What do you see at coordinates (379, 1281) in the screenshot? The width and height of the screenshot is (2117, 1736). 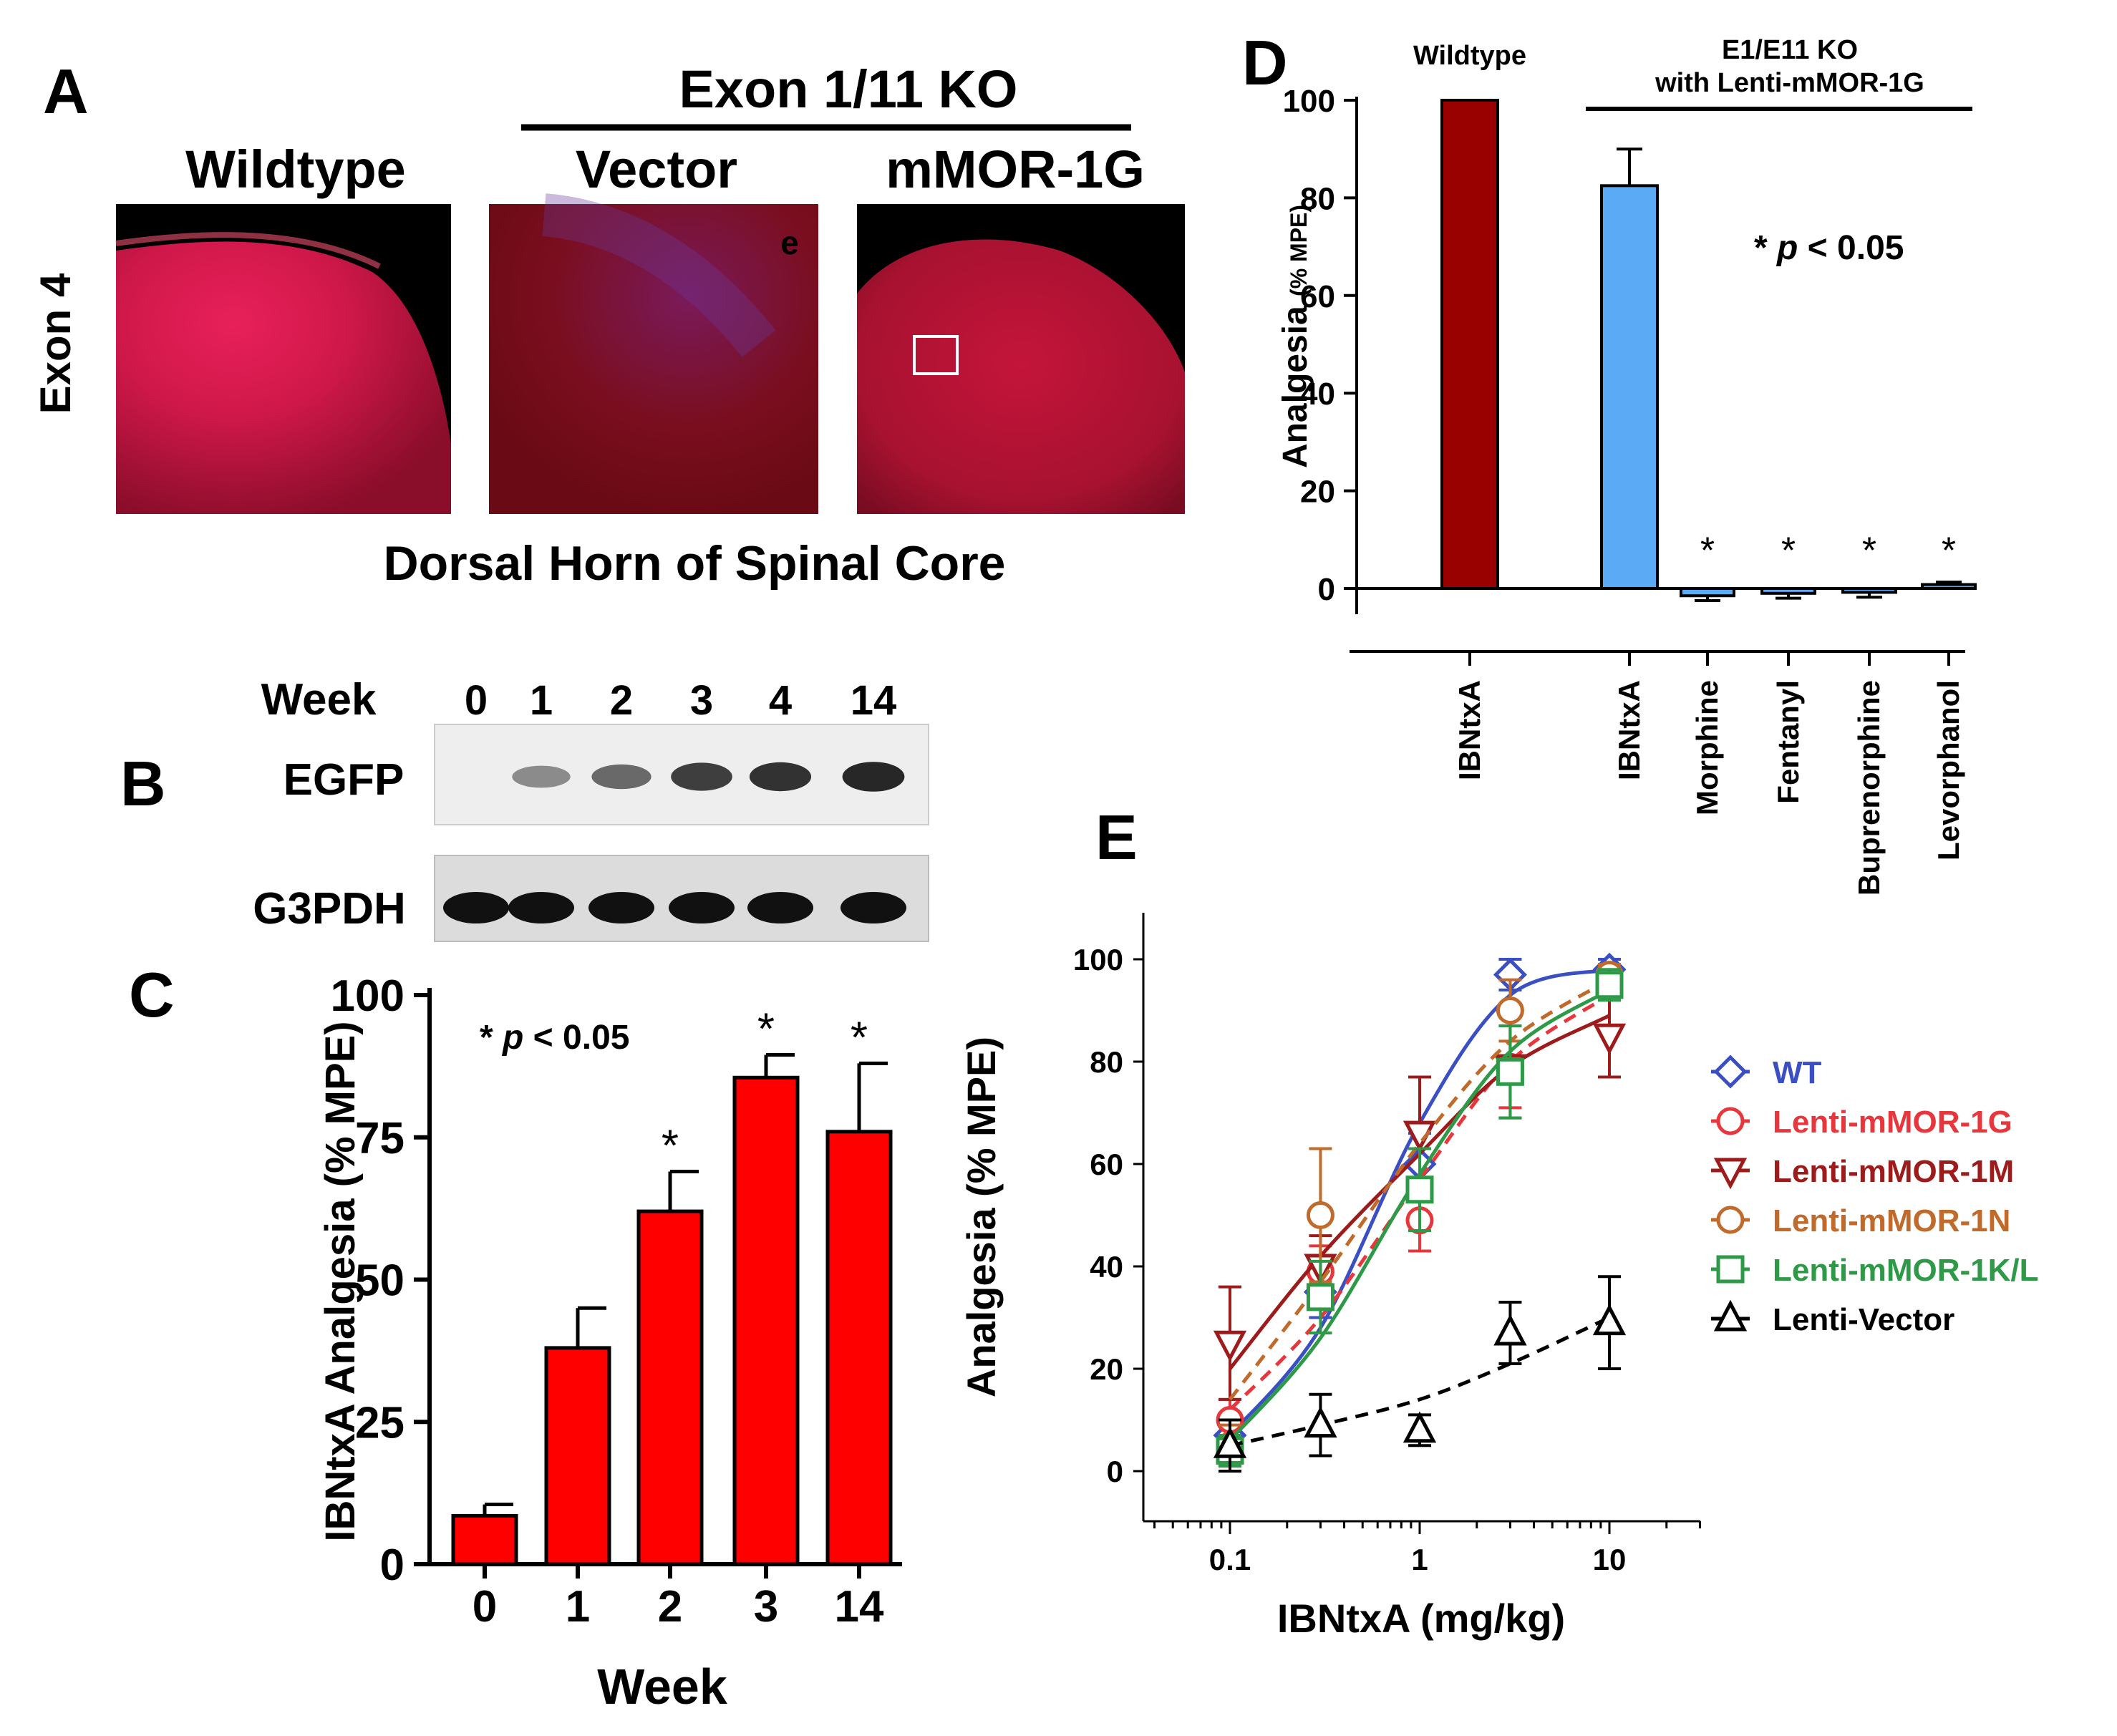 I see `c-ytick-label: 50` at bounding box center [379, 1281].